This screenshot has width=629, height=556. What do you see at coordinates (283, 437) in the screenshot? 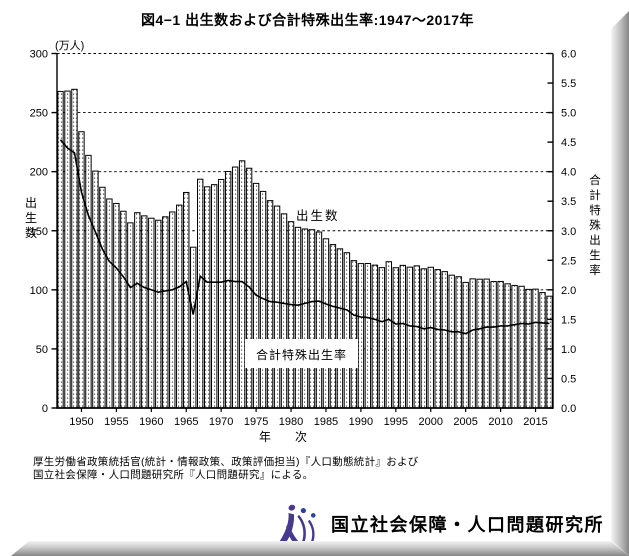
I see `x-axis-title: 年 次` at bounding box center [283, 437].